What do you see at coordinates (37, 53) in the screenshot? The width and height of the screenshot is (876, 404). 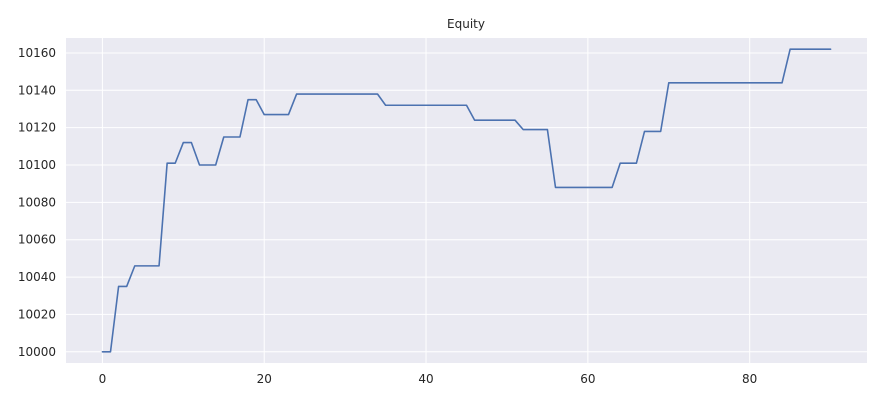 I see `y-tick-label: 10160` at bounding box center [37, 53].